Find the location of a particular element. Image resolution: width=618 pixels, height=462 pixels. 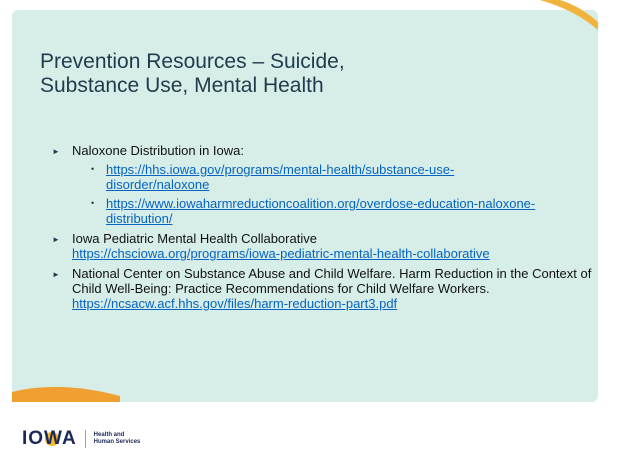

separator is located at coordinates (85, 439).